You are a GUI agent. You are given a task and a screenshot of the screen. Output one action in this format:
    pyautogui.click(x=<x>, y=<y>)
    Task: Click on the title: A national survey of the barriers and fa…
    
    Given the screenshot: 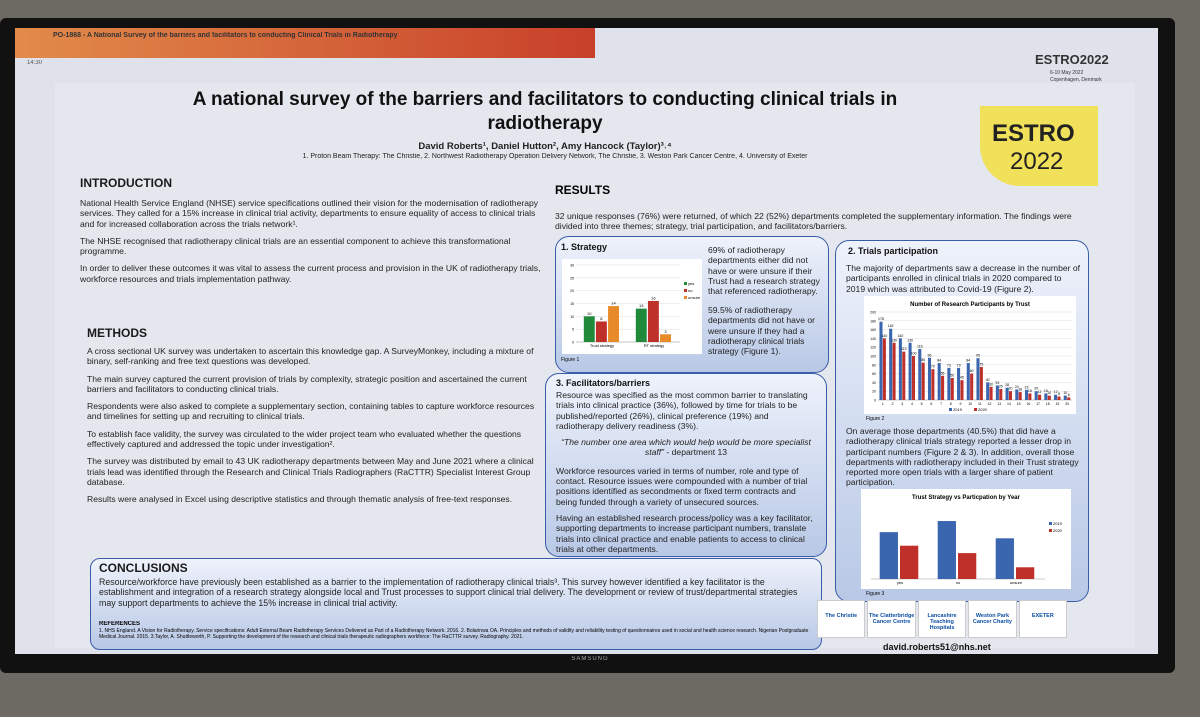 What is the action you would take?
    pyautogui.click(x=545, y=111)
    